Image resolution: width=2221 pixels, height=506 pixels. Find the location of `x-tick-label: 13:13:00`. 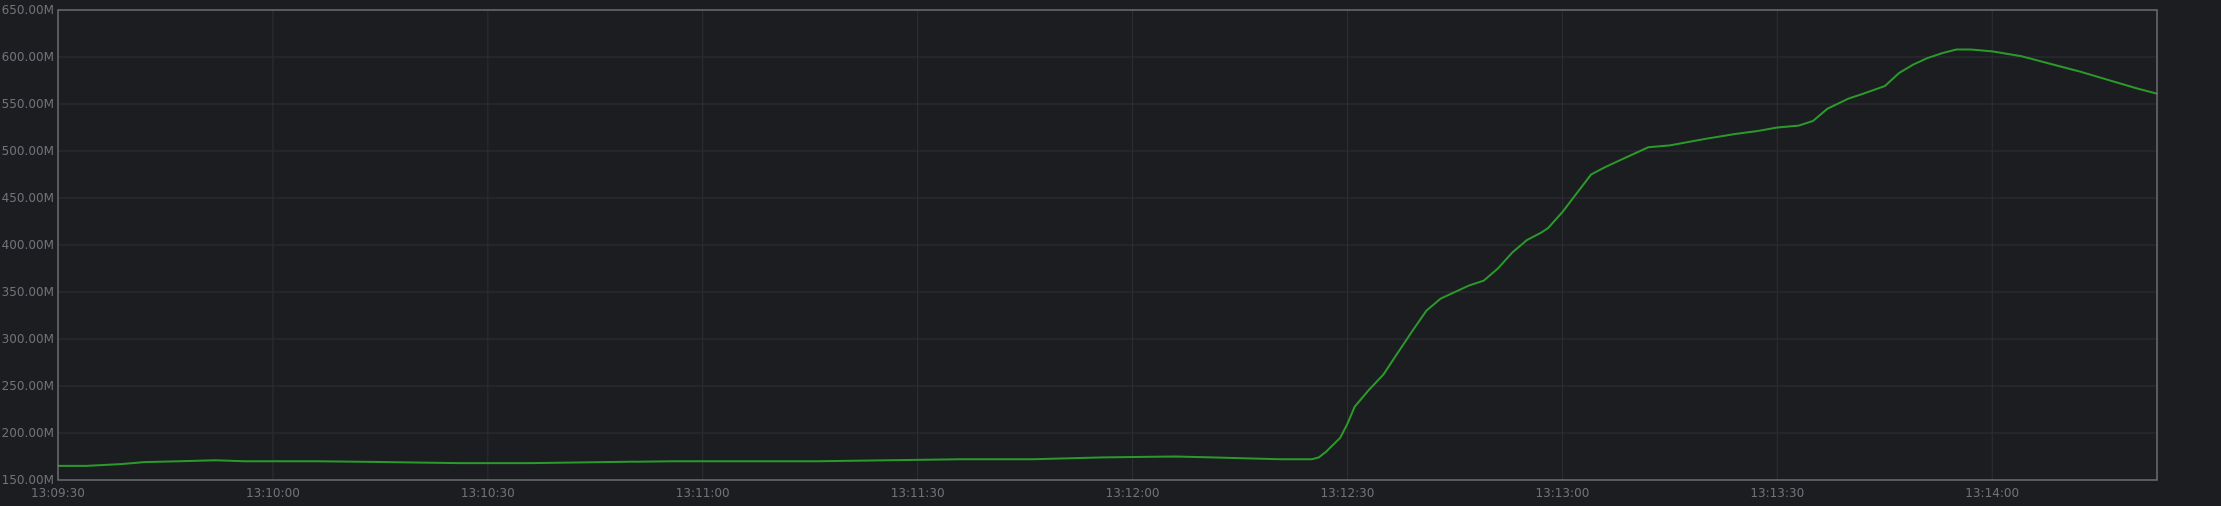

x-tick-label: 13:13:00 is located at coordinates (1562, 493).